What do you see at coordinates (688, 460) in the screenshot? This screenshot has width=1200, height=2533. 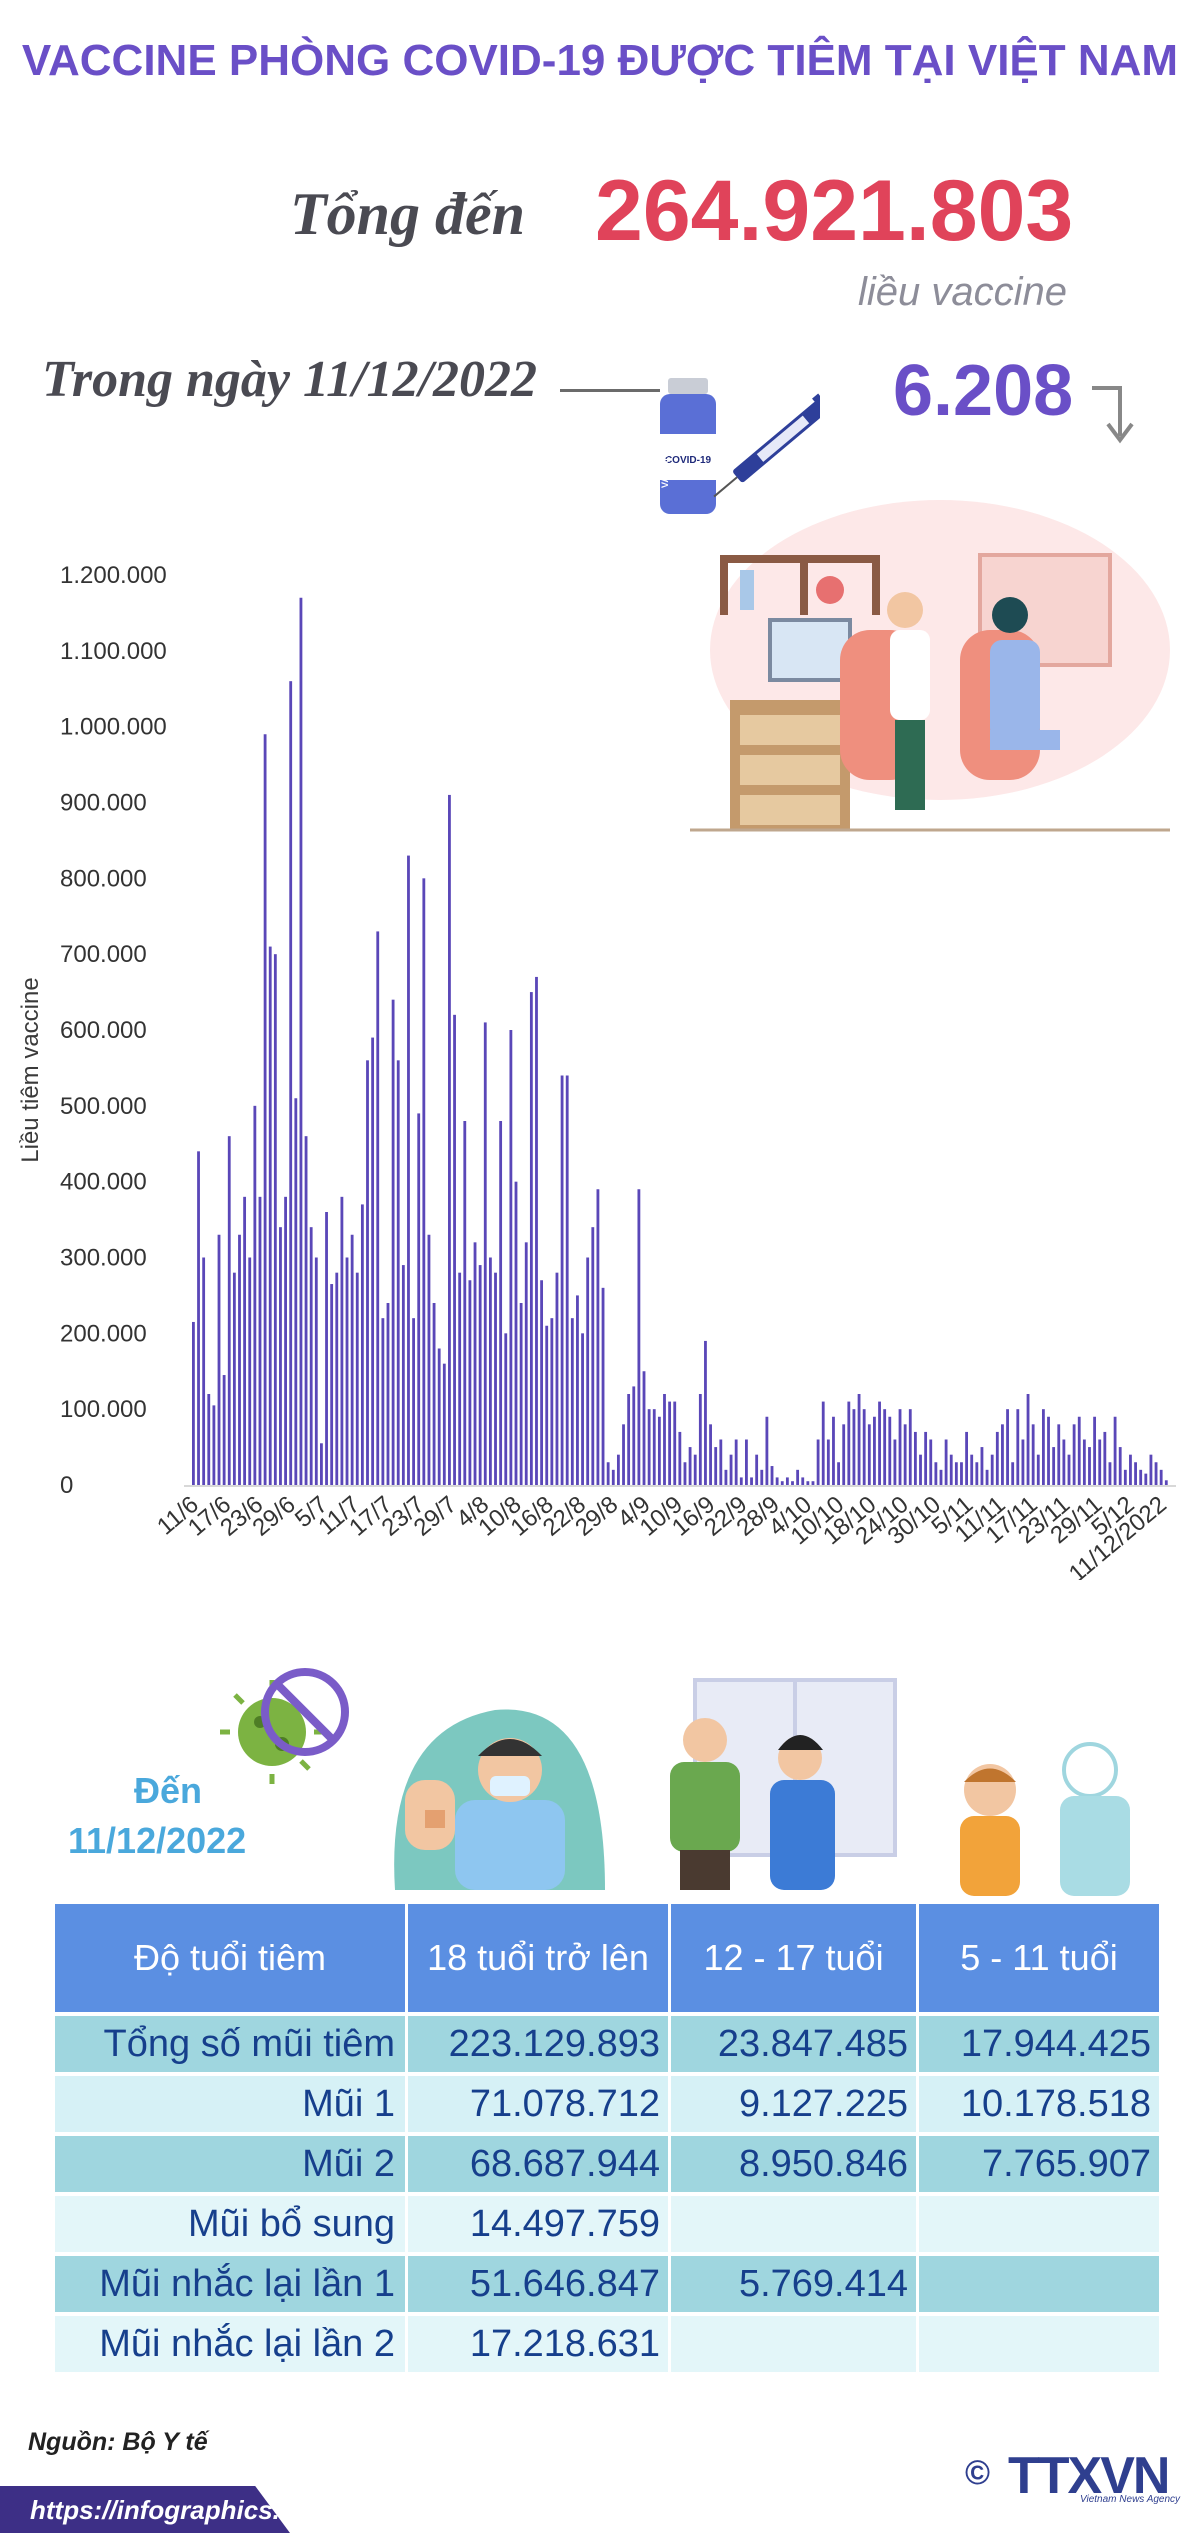 I see `vial-label: COVID-19` at bounding box center [688, 460].